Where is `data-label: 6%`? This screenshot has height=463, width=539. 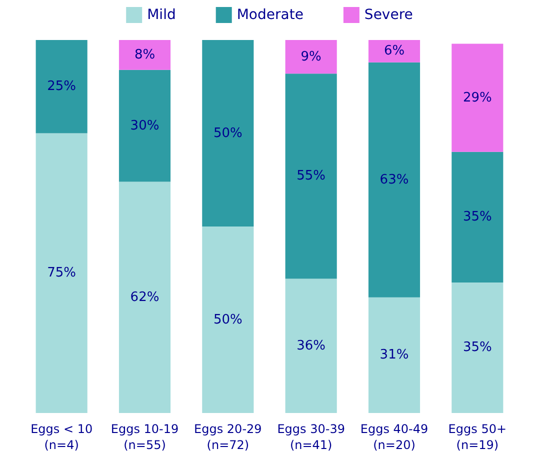
data-label: 6% is located at coordinates (394, 51).